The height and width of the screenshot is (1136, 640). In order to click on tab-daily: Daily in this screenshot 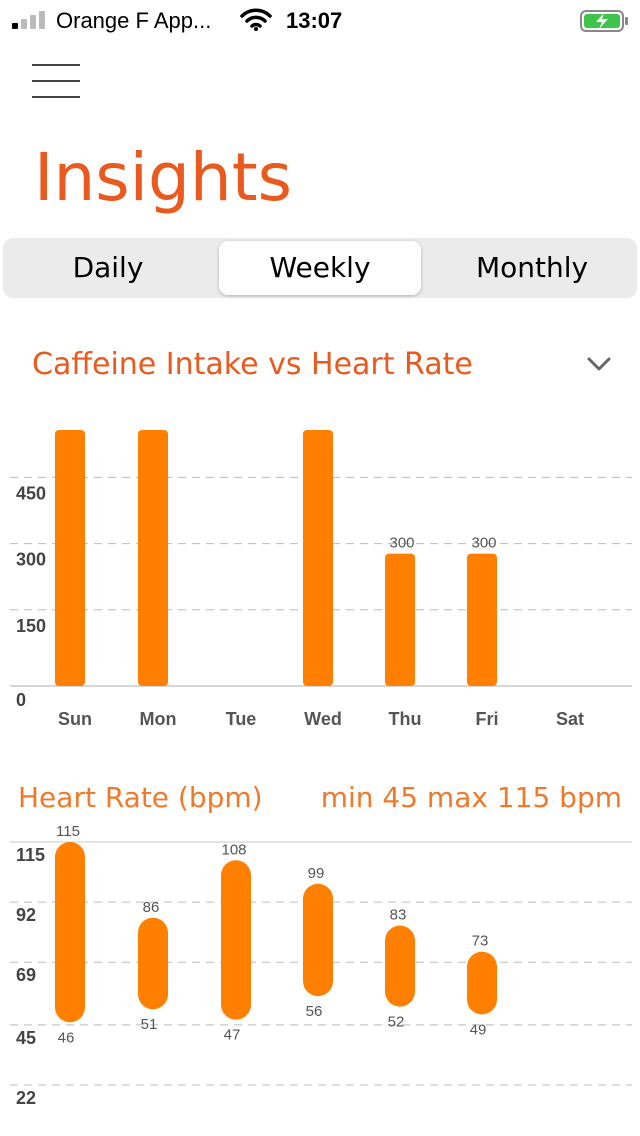, I will do `click(108, 267)`.